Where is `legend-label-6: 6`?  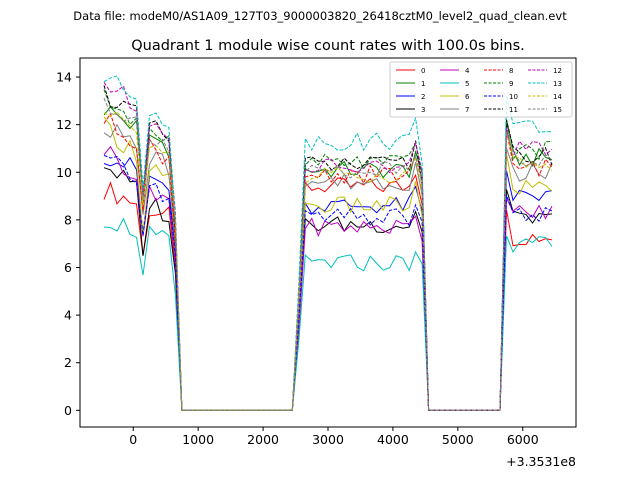 legend-label-6: 6 is located at coordinates (467, 97).